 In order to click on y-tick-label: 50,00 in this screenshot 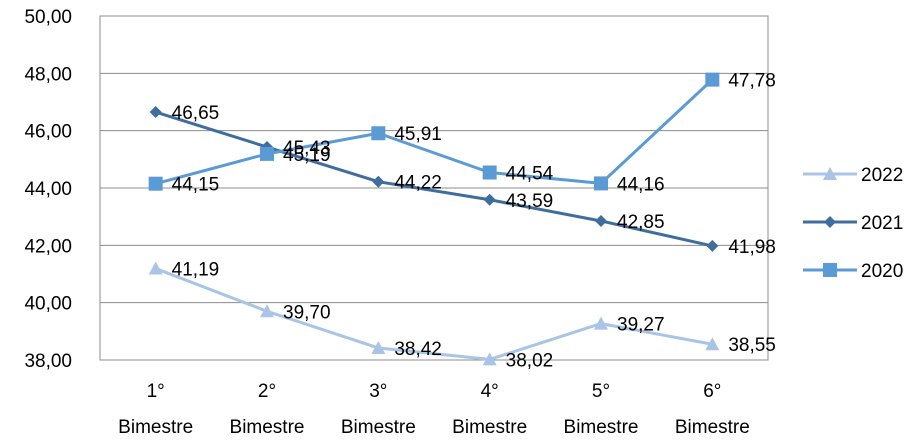, I will do `click(48, 17)`.